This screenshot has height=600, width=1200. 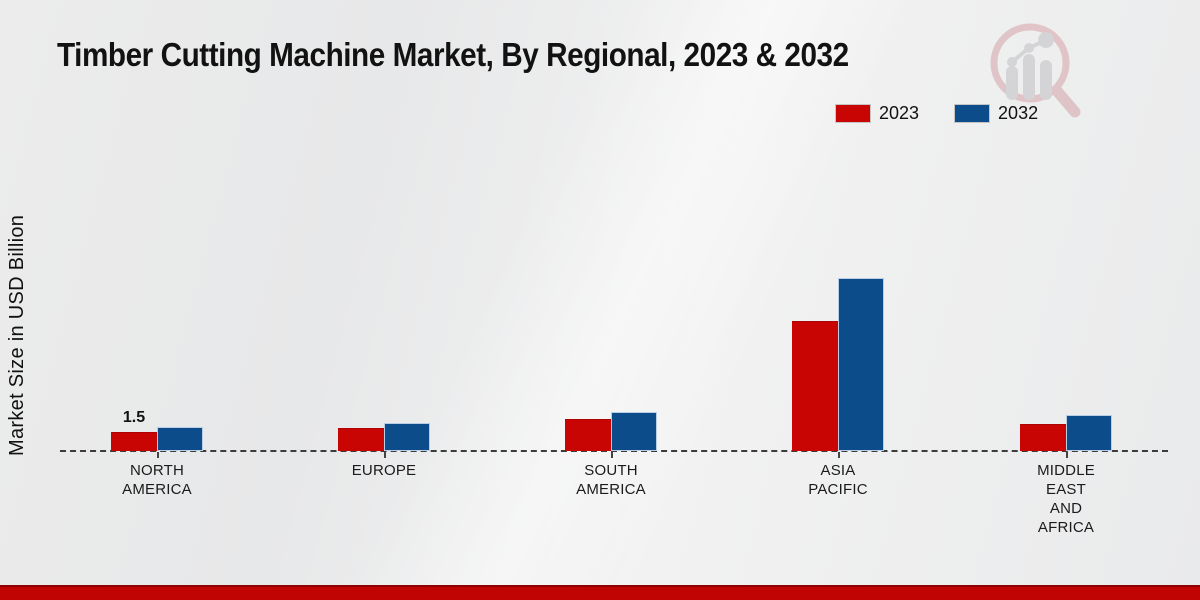 I want to click on bar-group-south-america, so click(x=611, y=431).